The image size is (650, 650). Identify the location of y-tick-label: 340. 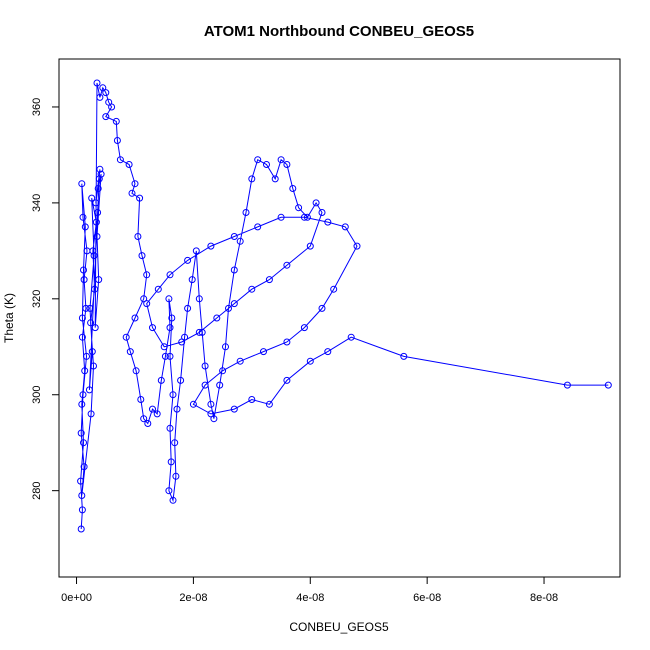
(37, 203).